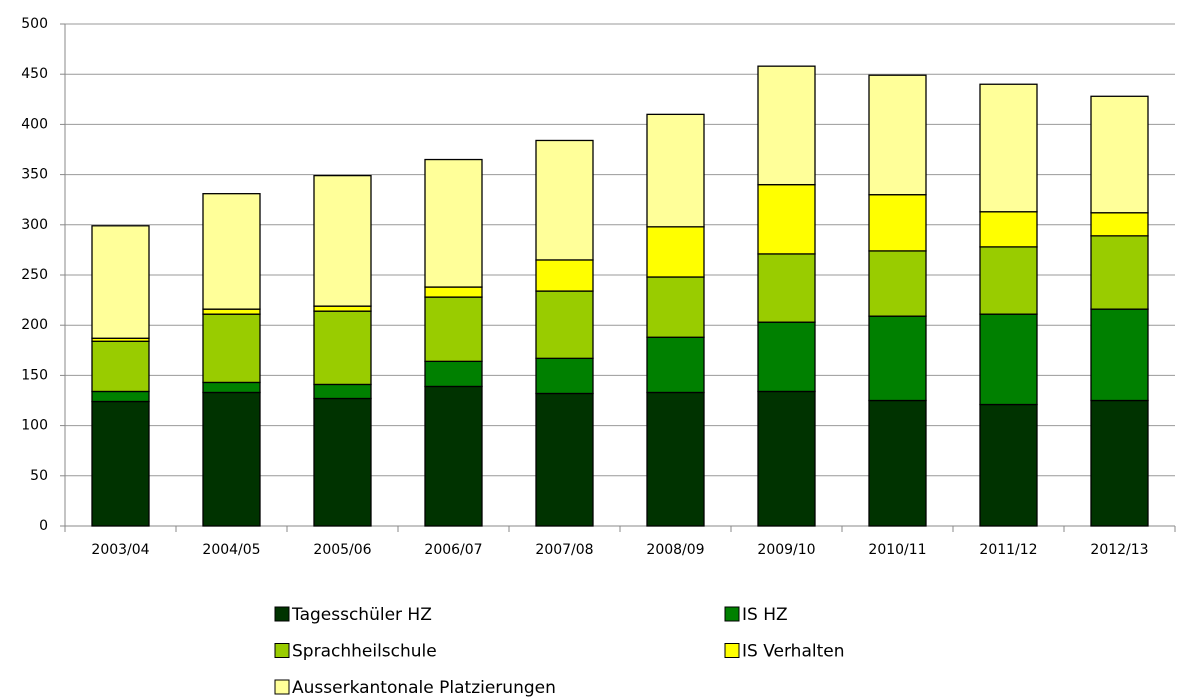  What do you see at coordinates (793, 652) in the screenshot?
I see `legend-label: IS Verhalten` at bounding box center [793, 652].